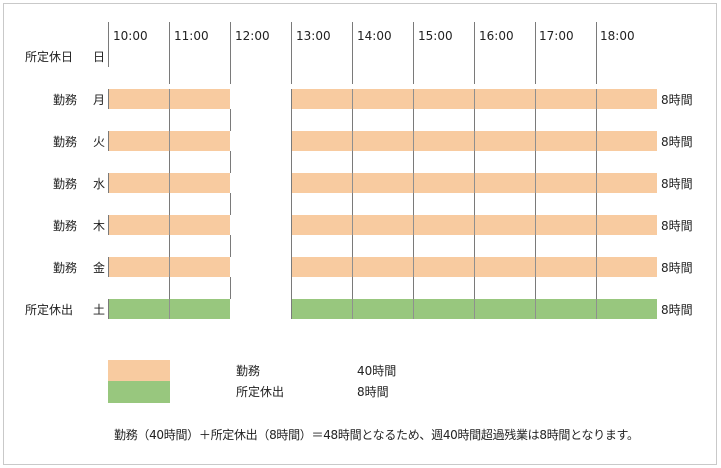 This screenshot has height=468, width=721. I want to click on row-day-label: 月, so click(99, 100).